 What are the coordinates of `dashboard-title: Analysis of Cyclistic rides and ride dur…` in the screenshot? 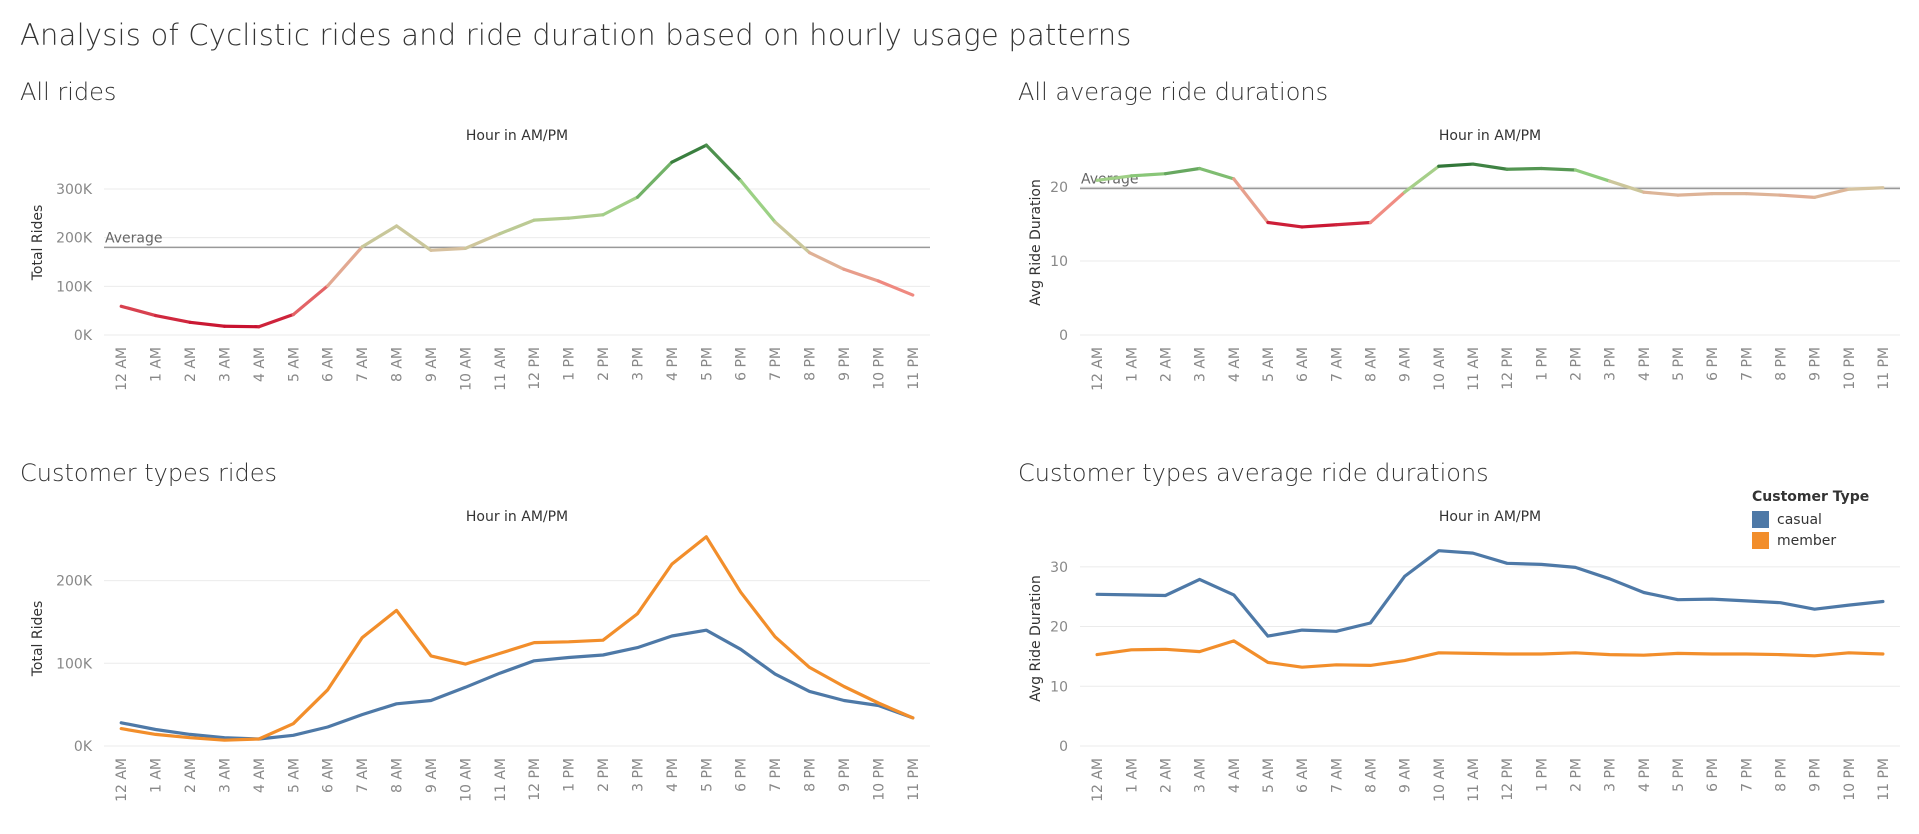 It's located at (576, 35).